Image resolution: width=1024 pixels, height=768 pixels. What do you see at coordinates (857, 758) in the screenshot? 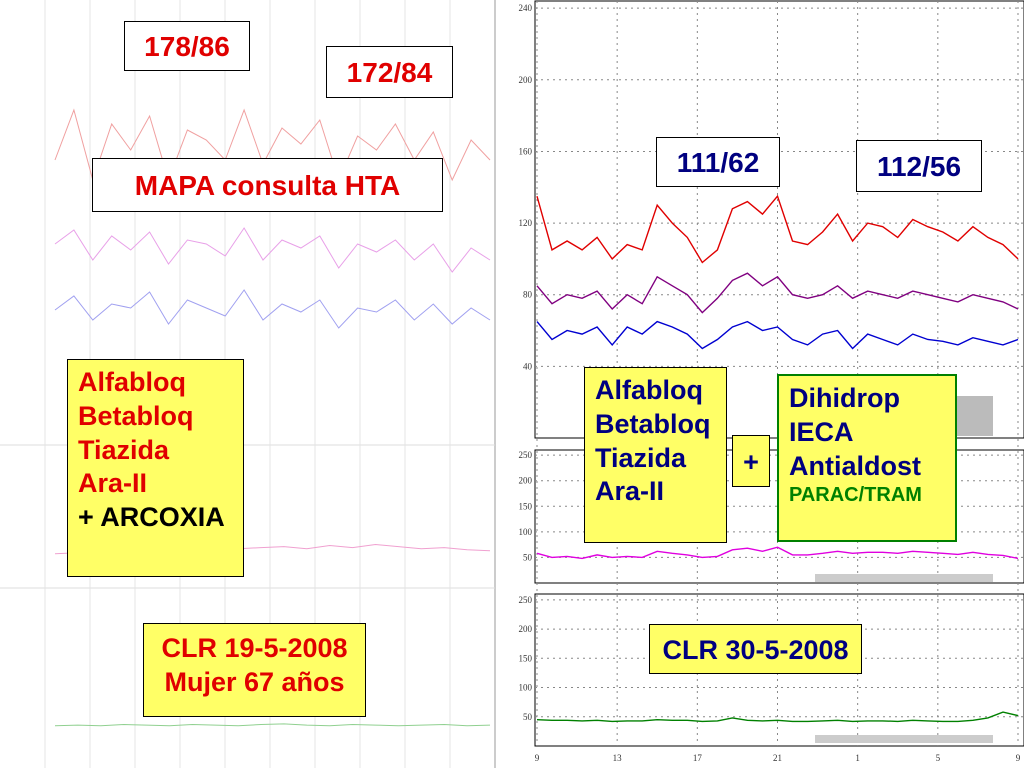
I see `x-tick-label: 1` at bounding box center [857, 758].